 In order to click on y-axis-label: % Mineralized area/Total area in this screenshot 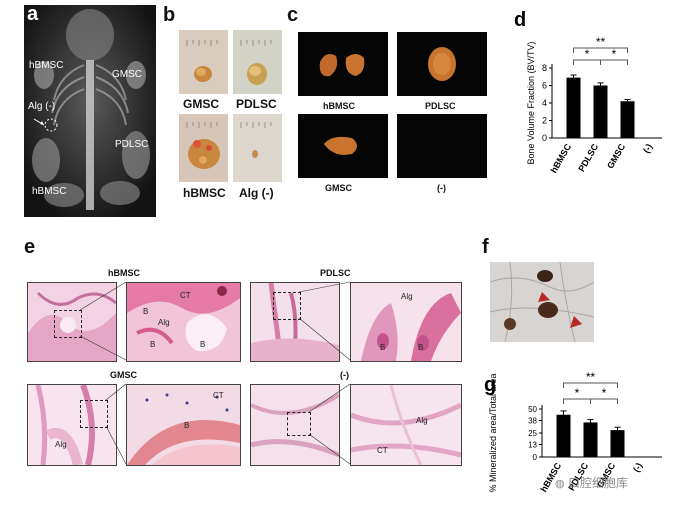, I will do `click(493, 432)`.